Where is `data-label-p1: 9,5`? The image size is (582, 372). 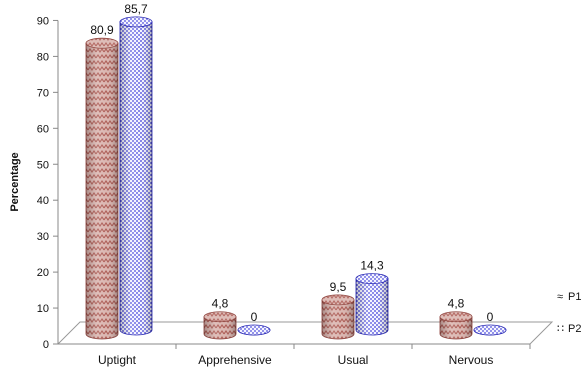
data-label-p1: 9,5 is located at coordinates (338, 287).